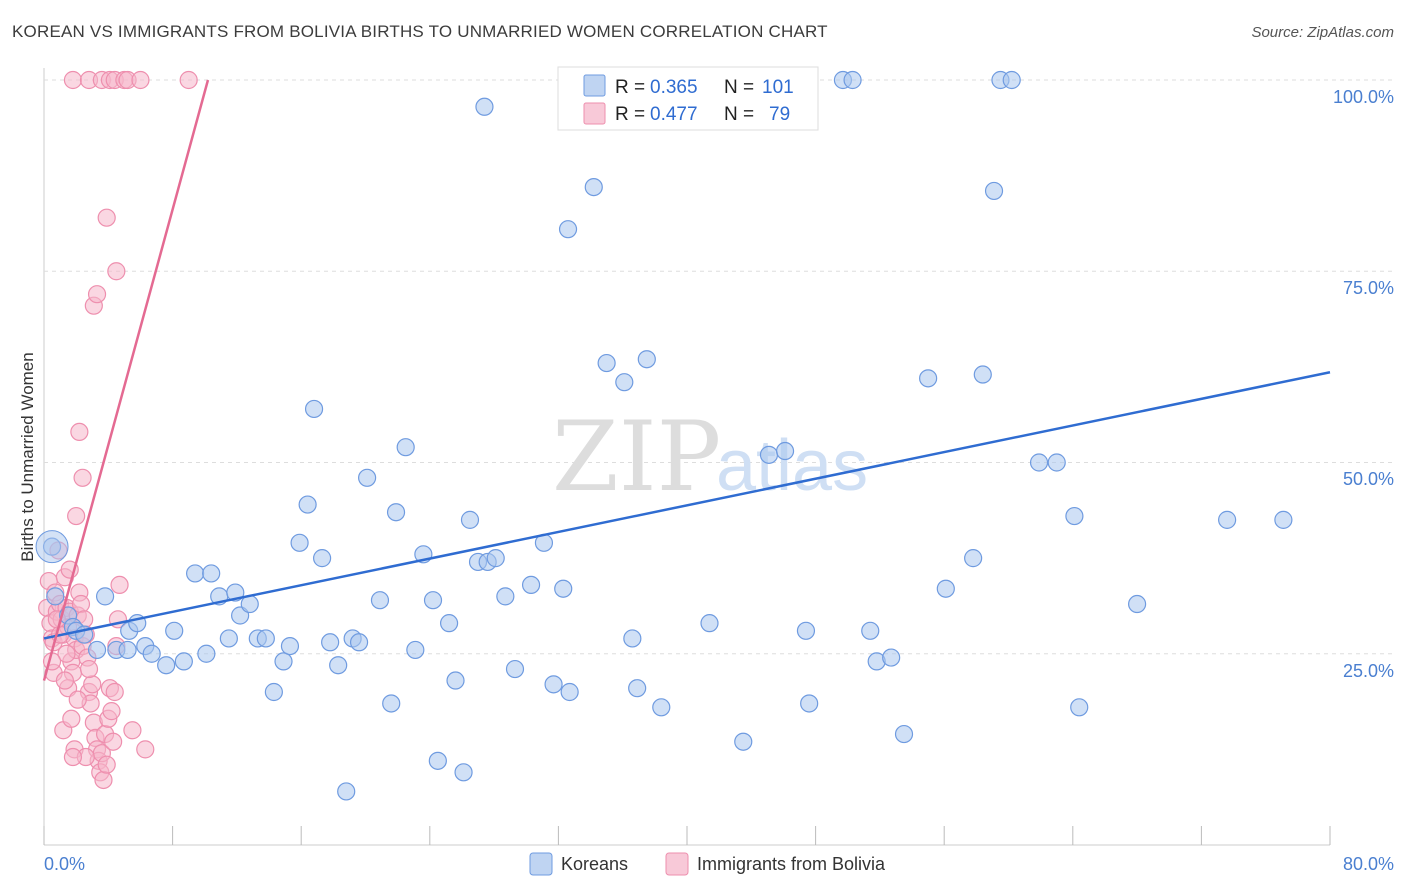 The image size is (1406, 892). I want to click on bottom-legend-swatch-bolivia, so click(677, 864).